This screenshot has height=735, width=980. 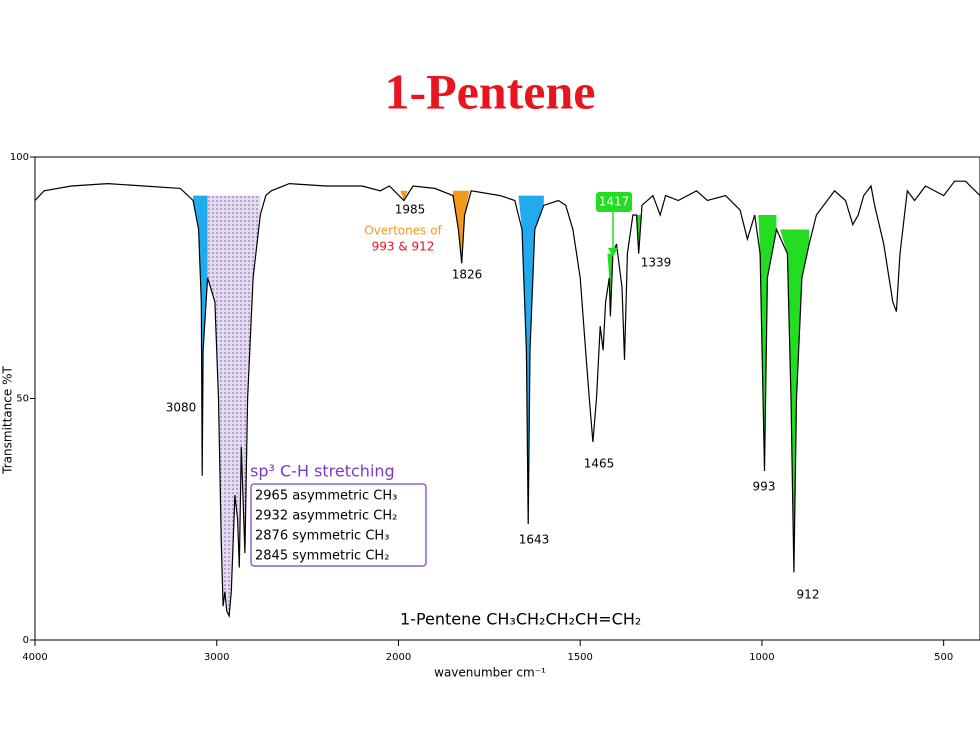 What do you see at coordinates (403, 247) in the screenshot?
I see `annotation: 993 & 912` at bounding box center [403, 247].